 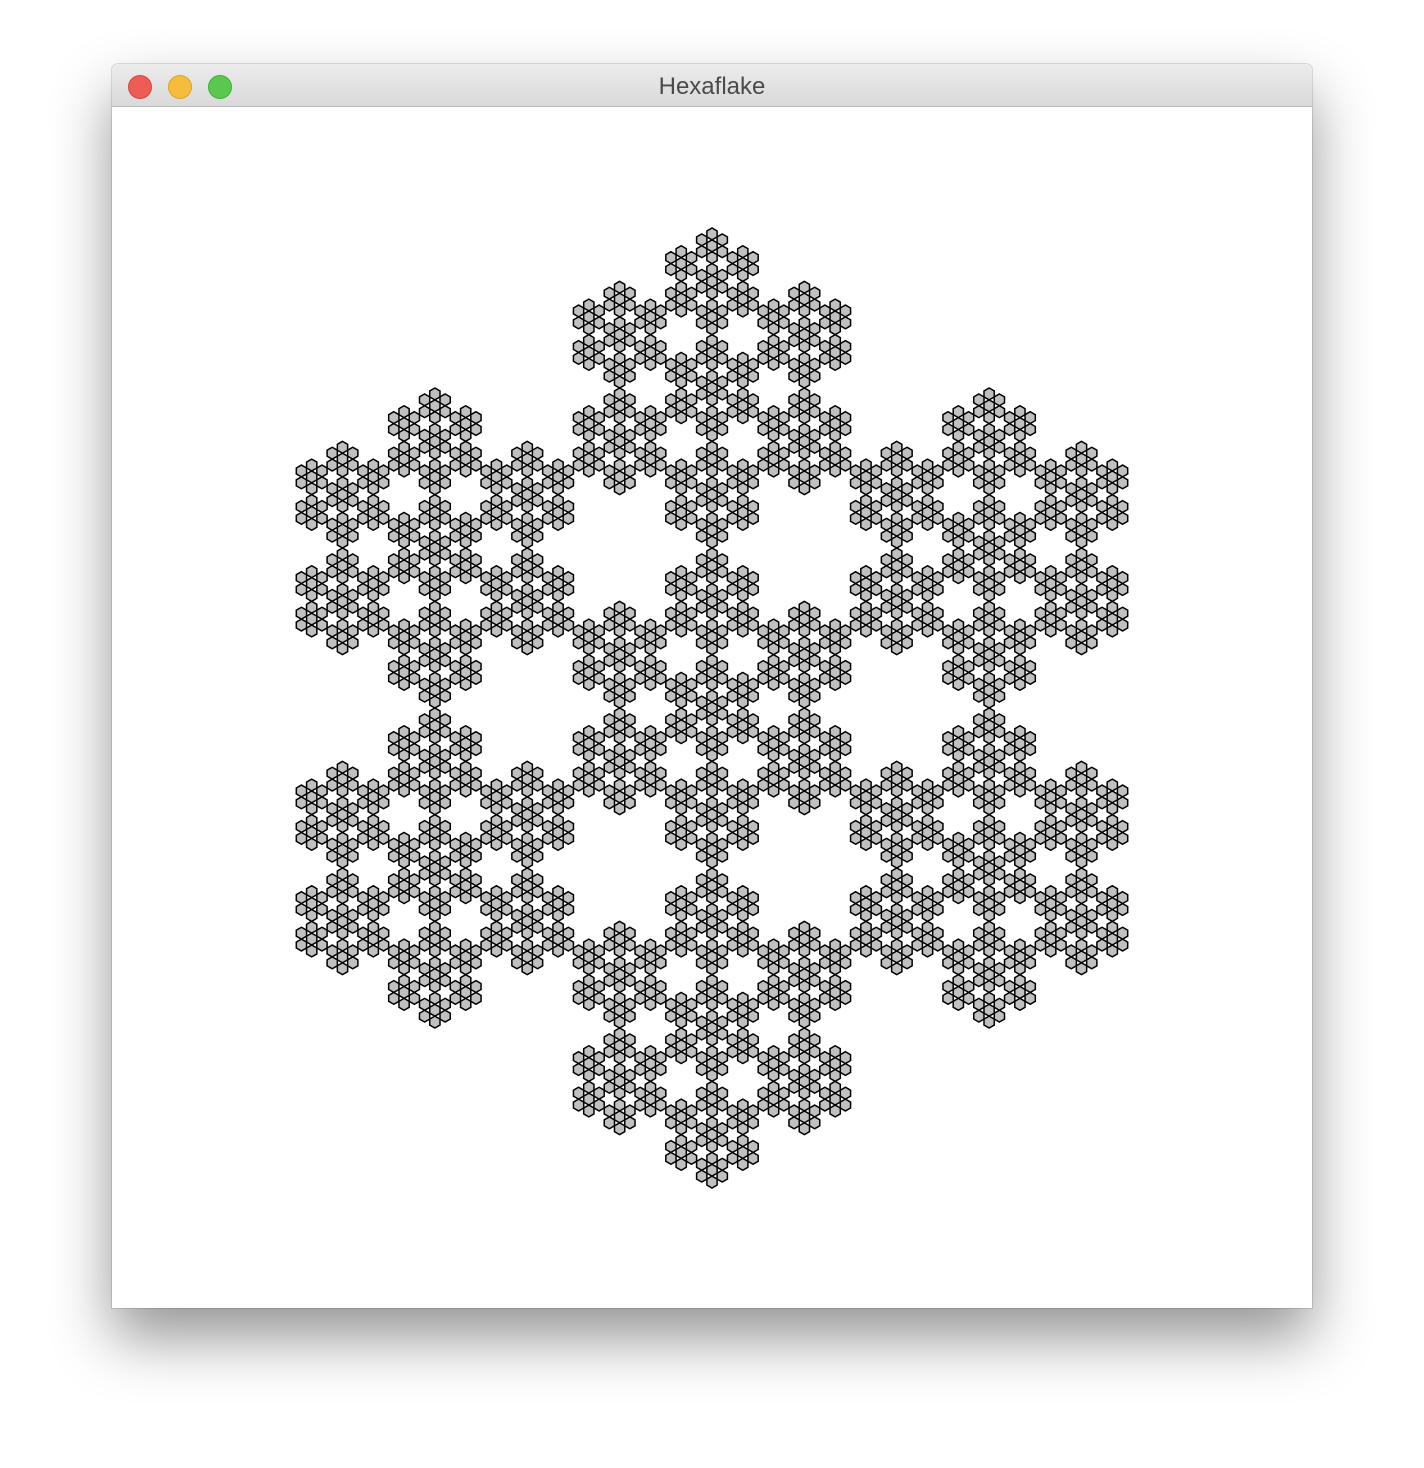 I want to click on zoom-icon, so click(x=220, y=87).